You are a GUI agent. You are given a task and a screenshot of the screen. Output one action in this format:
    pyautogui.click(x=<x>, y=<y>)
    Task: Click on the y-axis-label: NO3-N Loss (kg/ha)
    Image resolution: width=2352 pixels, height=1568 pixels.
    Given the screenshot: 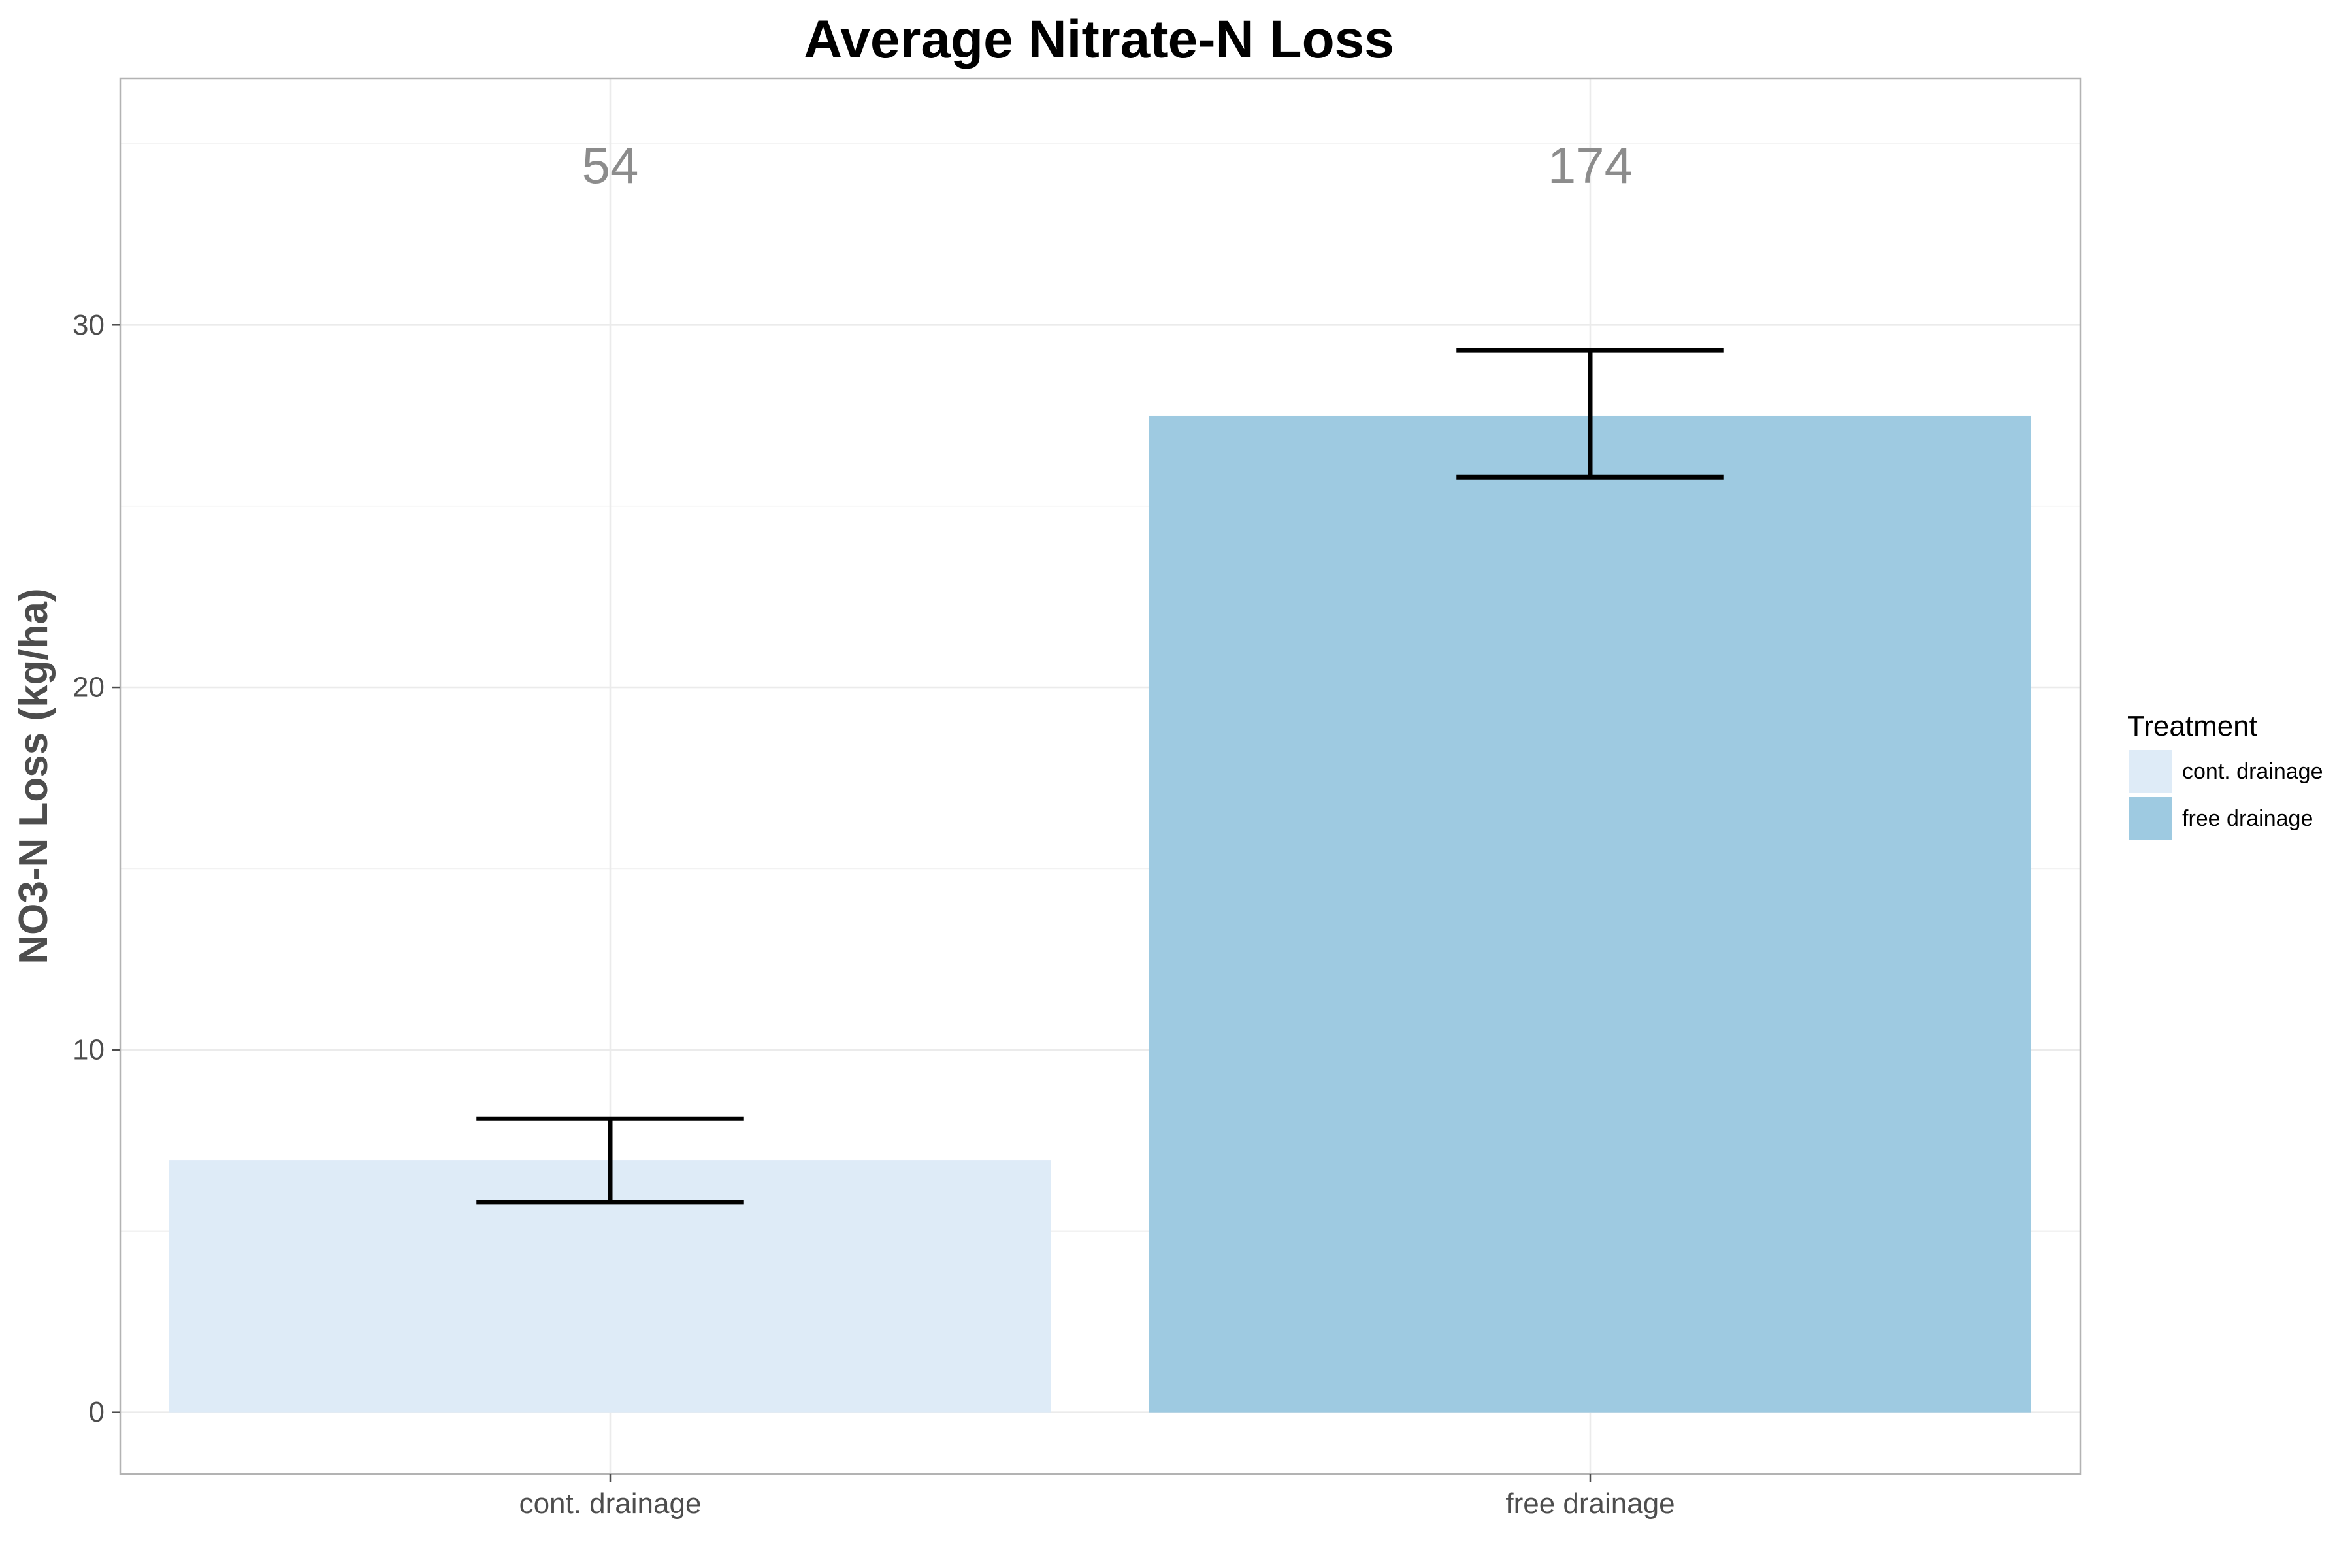 What is the action you would take?
    pyautogui.click(x=33, y=776)
    